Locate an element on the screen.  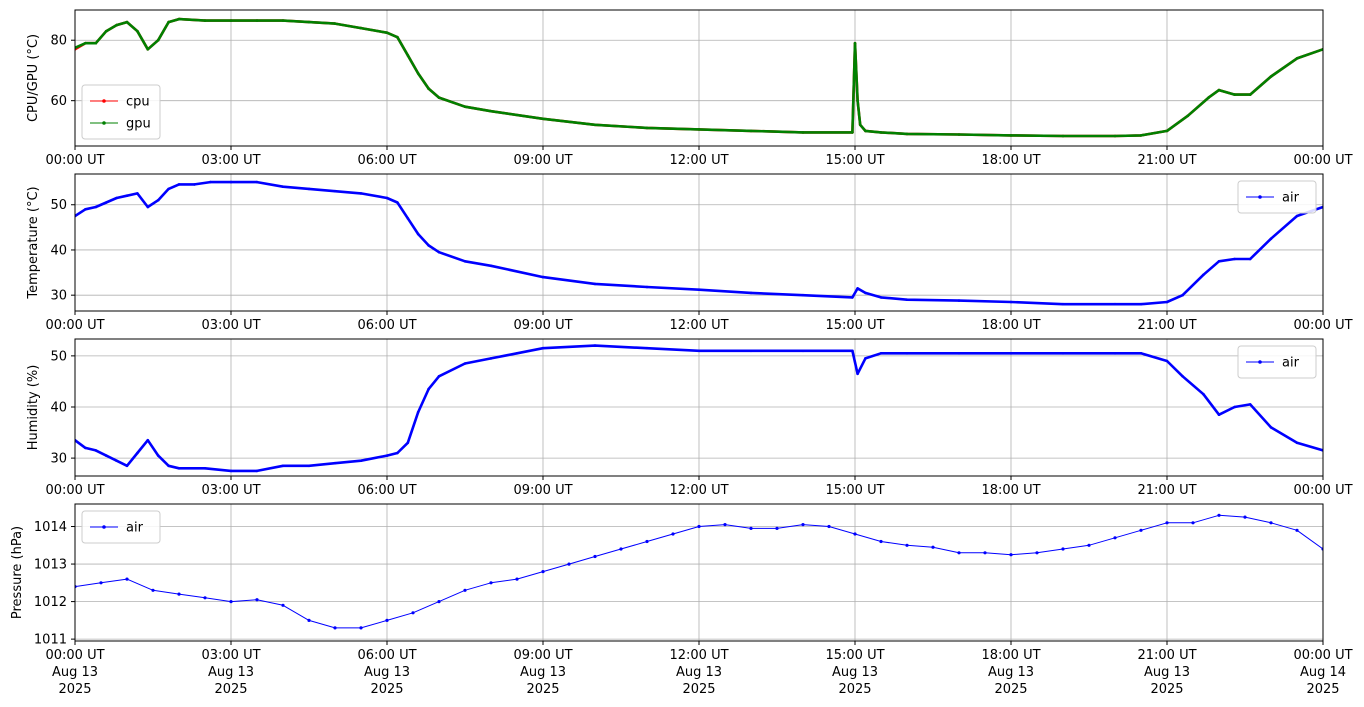
x-tick-label: 00:00 UT is located at coordinates (1322, 160).